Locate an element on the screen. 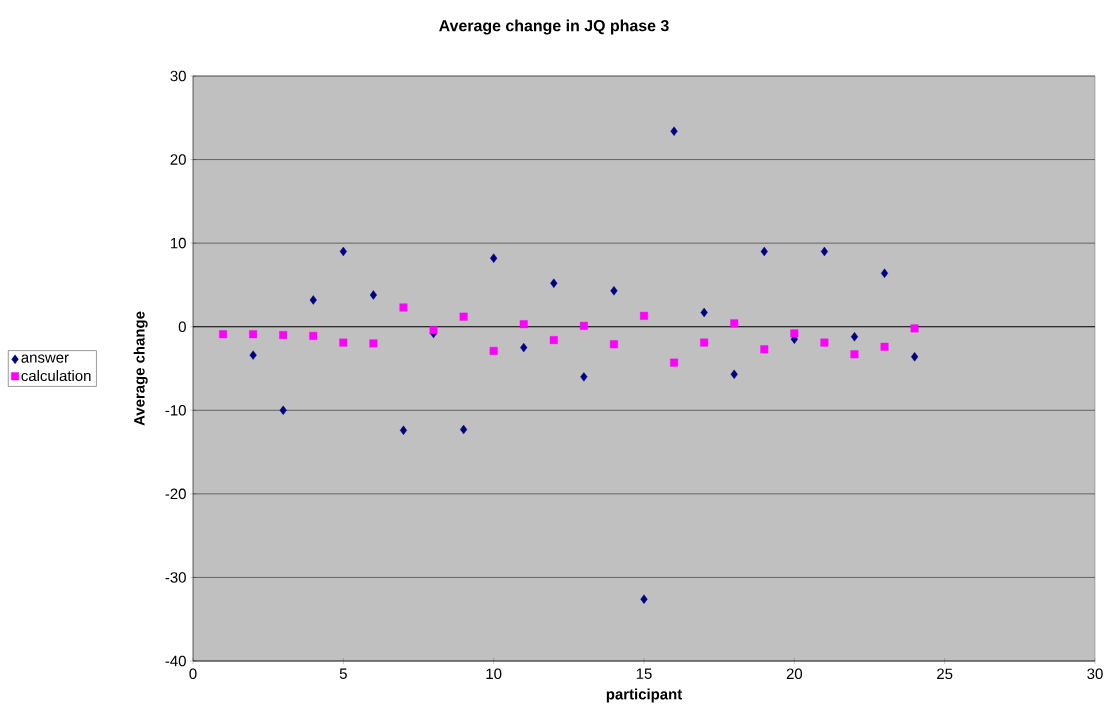 This screenshot has height=713, width=1106. x-tick-label: 25 is located at coordinates (945, 674).